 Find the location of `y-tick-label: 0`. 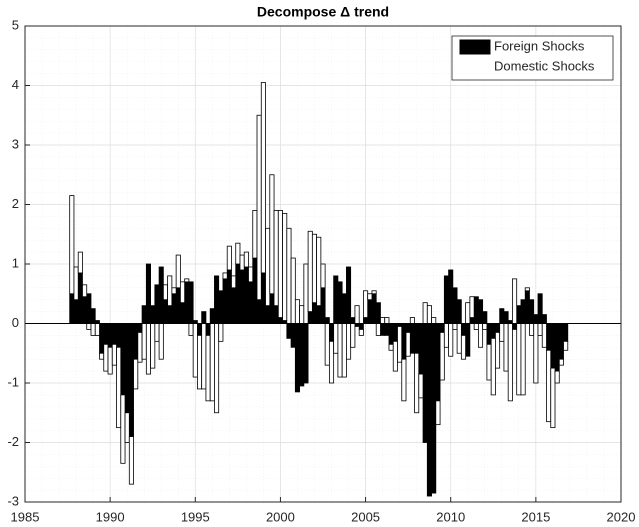

y-tick-label: 0 is located at coordinates (15, 322).